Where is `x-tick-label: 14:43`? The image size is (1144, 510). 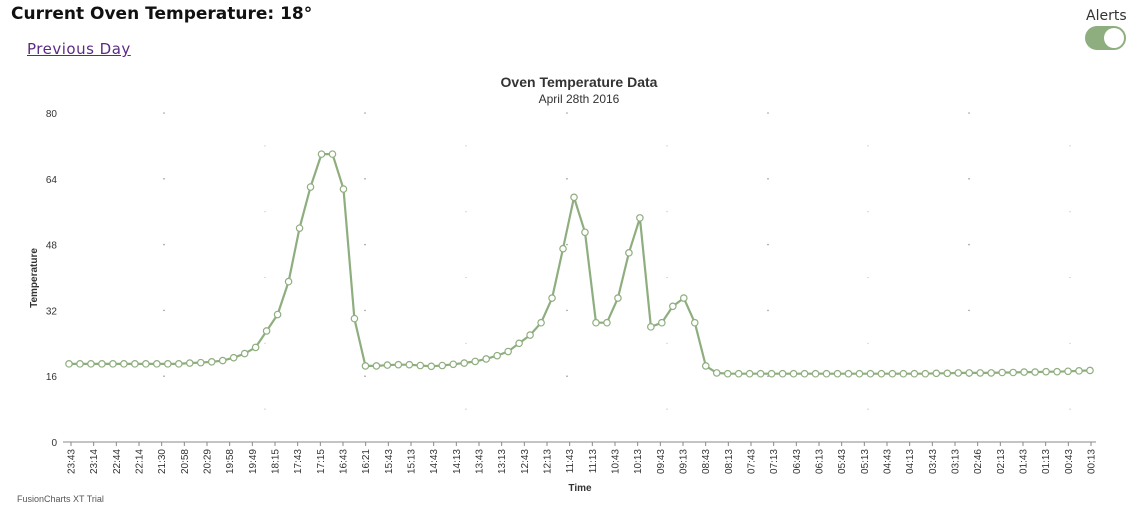
x-tick-label: 14:43 is located at coordinates (434, 461).